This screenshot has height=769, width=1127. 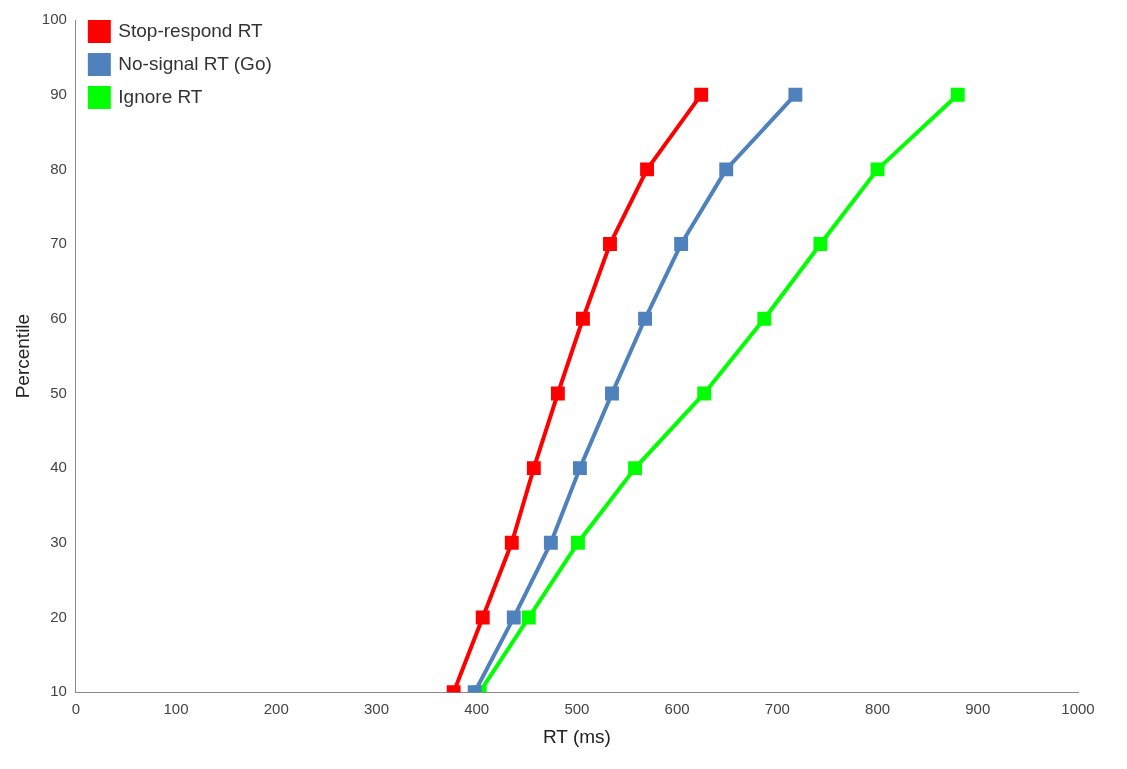 I want to click on x-tick-label: 100, so click(x=176, y=709).